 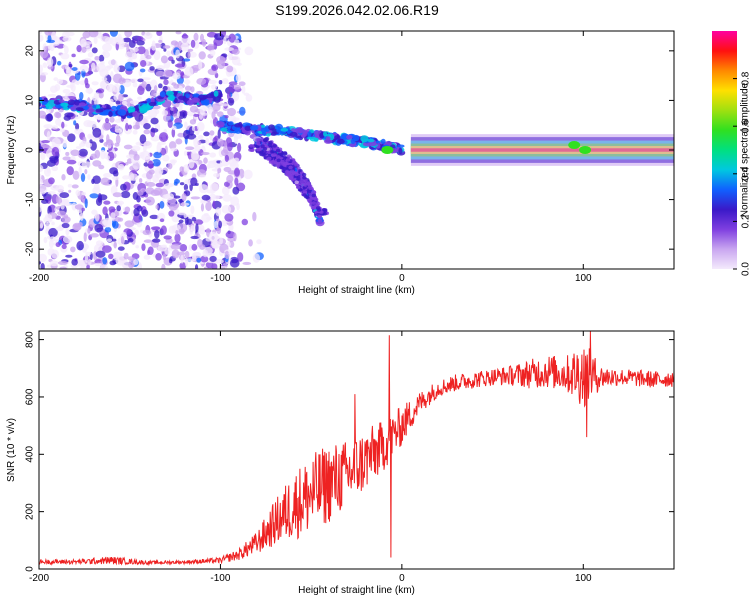 What do you see at coordinates (574, 145) in the screenshot?
I see `carrier-blob` at bounding box center [574, 145].